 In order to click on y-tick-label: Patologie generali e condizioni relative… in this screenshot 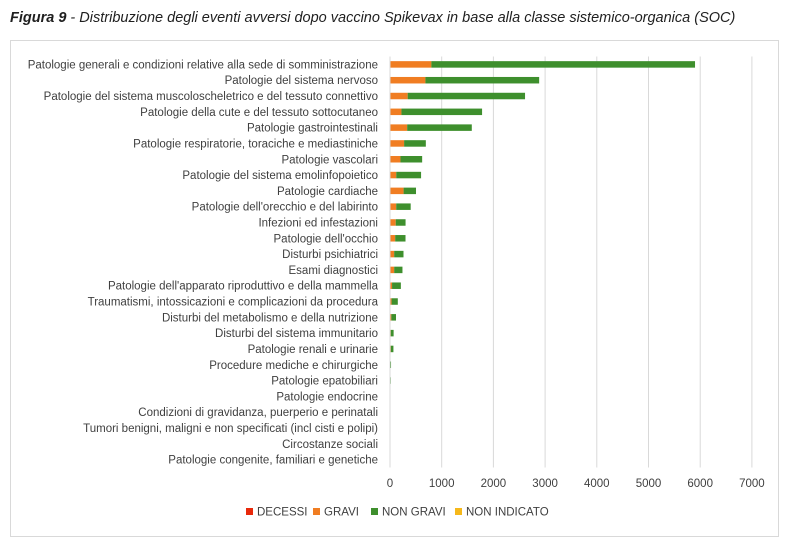, I will do `click(203, 65)`.